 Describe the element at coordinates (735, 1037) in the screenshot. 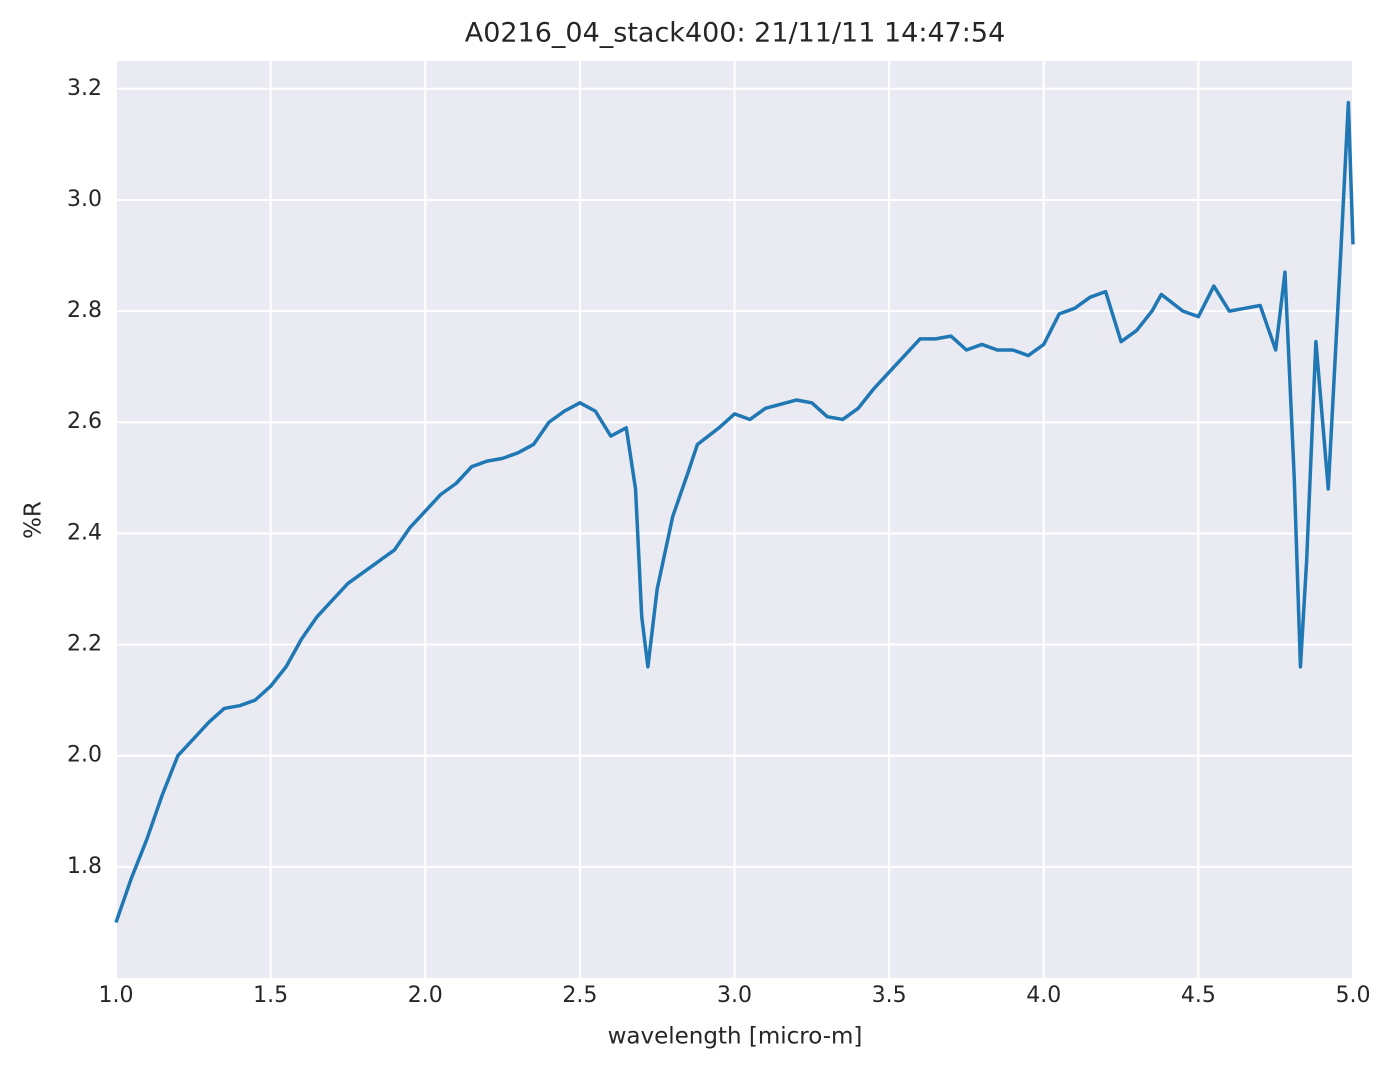

I see `x-axis-label: wavelength [micro-m]` at that location.